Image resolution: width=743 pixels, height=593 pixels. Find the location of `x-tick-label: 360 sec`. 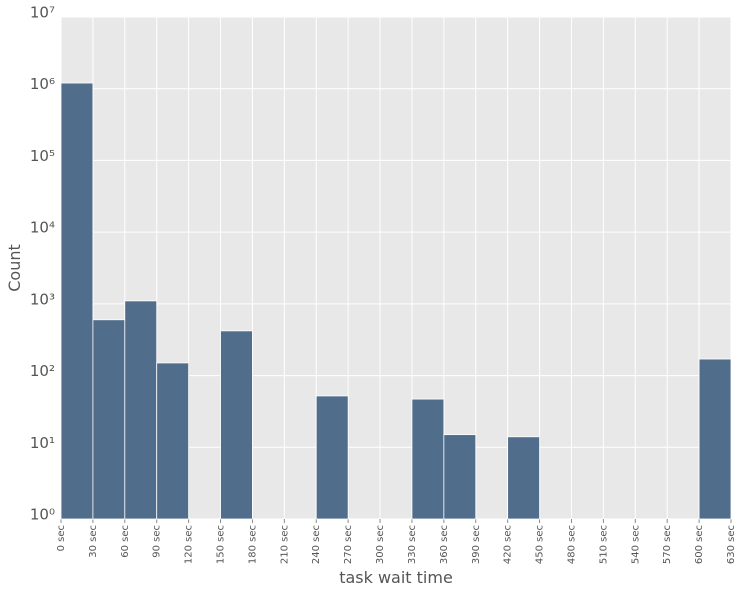

x-tick-label: 360 sec is located at coordinates (444, 544).